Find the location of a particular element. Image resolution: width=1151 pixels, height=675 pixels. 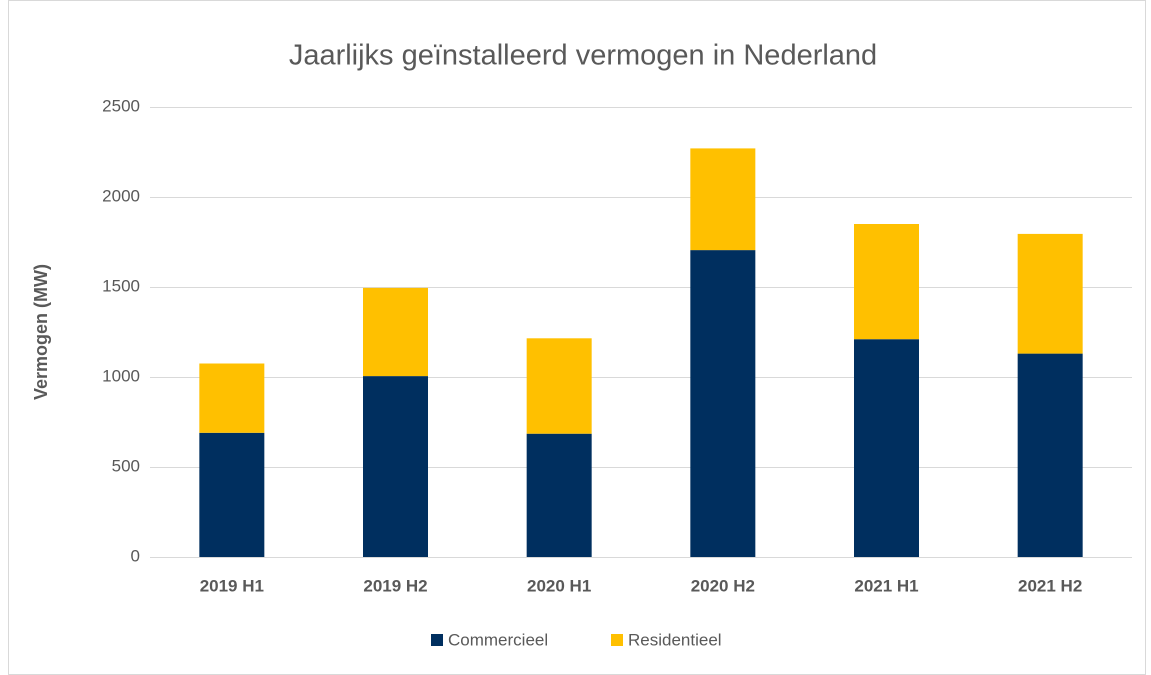

x-tick-label: 2021 H2 is located at coordinates (1050, 585).